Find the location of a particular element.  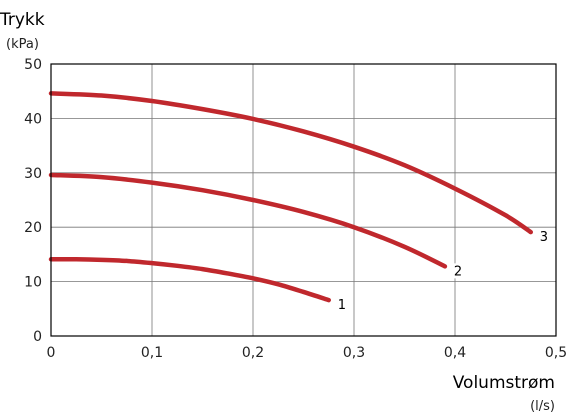

x-tick-label: 0,1 is located at coordinates (152, 353).